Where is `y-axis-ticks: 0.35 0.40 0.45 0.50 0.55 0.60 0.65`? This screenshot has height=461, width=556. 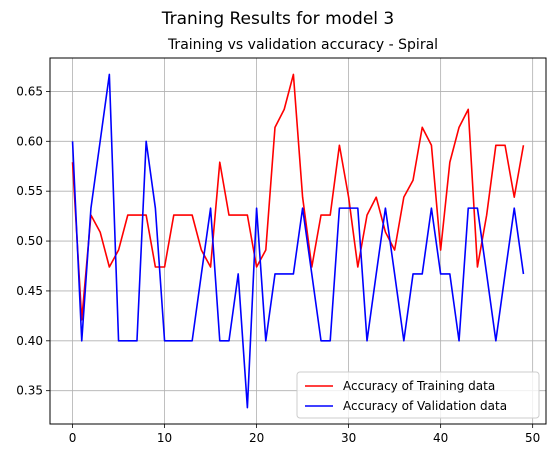
y-axis-ticks: 0.35 0.40 0.45 0.50 0.55 0.60 0.65 is located at coordinates (33, 241).